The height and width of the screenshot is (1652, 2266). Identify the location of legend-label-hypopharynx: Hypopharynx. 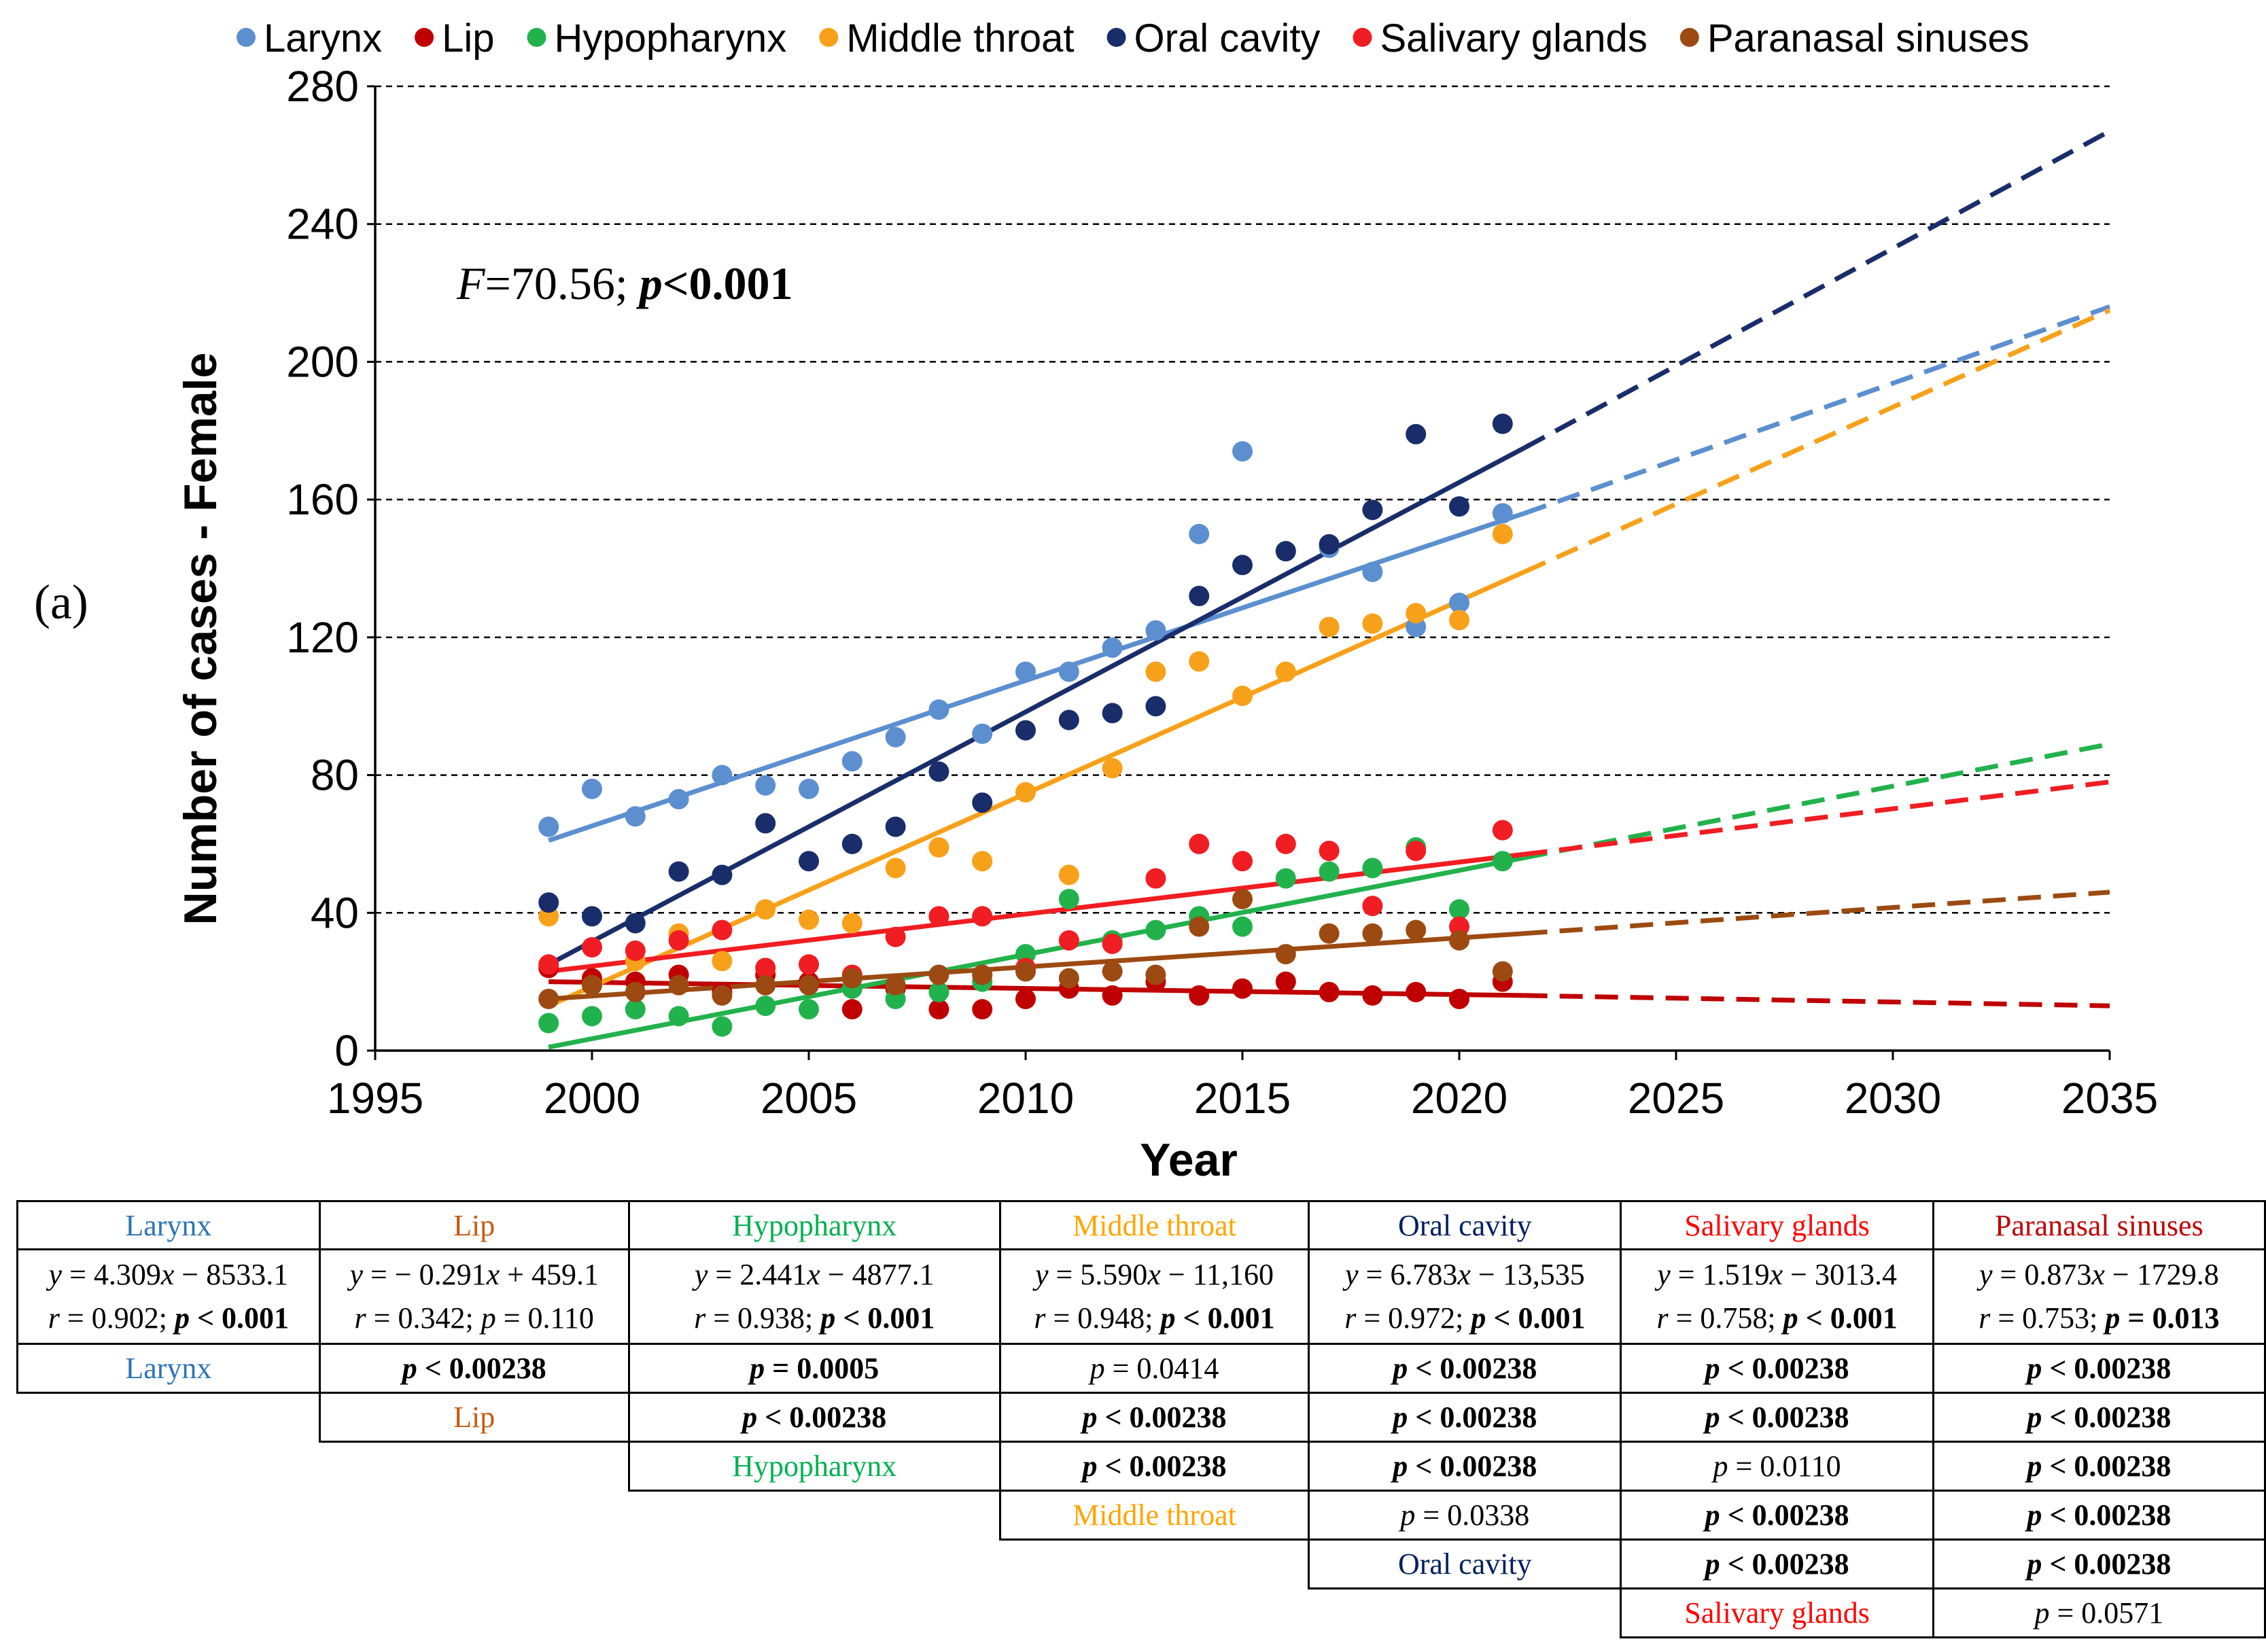
(671, 38).